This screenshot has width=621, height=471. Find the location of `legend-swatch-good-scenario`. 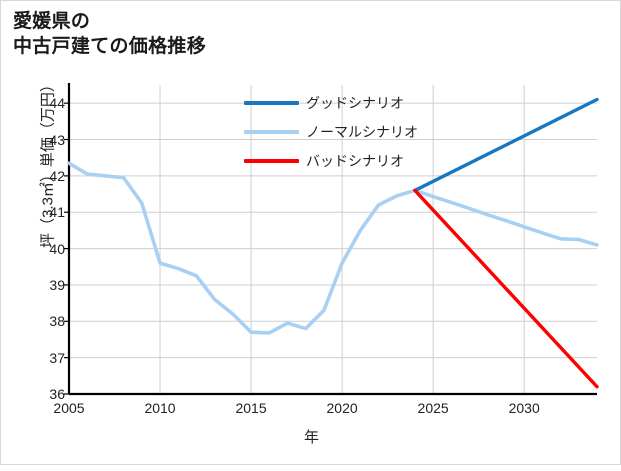

legend-swatch-good-scenario is located at coordinates (271, 103).